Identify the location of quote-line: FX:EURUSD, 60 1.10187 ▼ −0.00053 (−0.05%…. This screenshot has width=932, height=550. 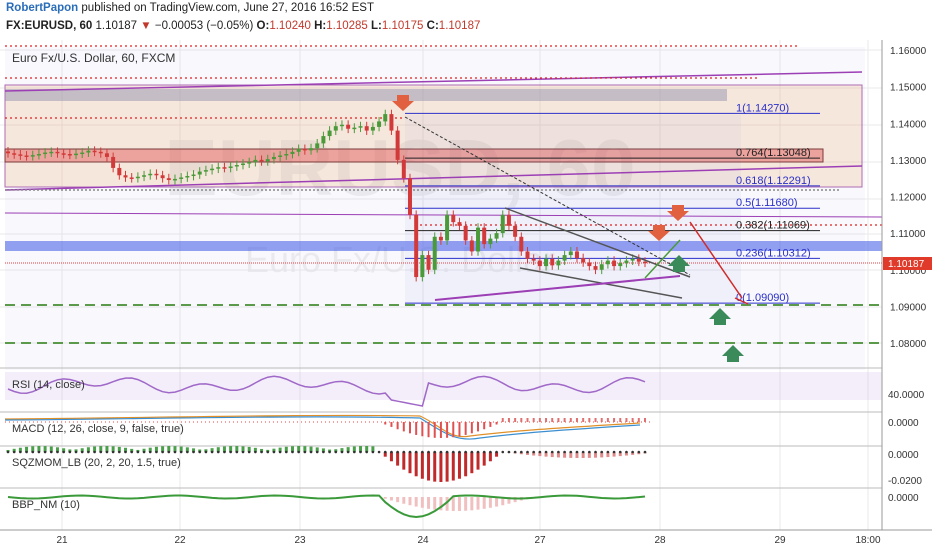
(243, 26).